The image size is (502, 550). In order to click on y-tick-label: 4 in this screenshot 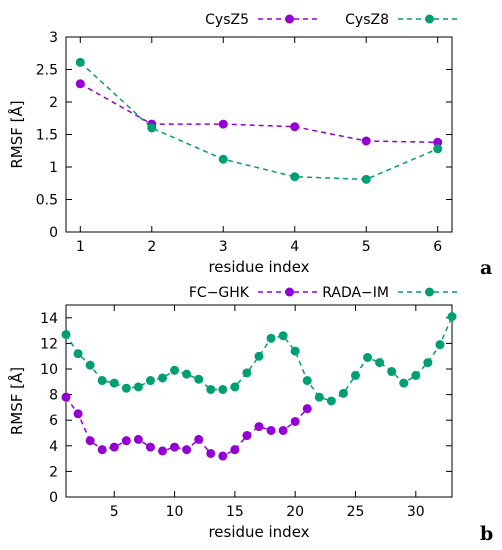, I will do `click(53, 447)`.